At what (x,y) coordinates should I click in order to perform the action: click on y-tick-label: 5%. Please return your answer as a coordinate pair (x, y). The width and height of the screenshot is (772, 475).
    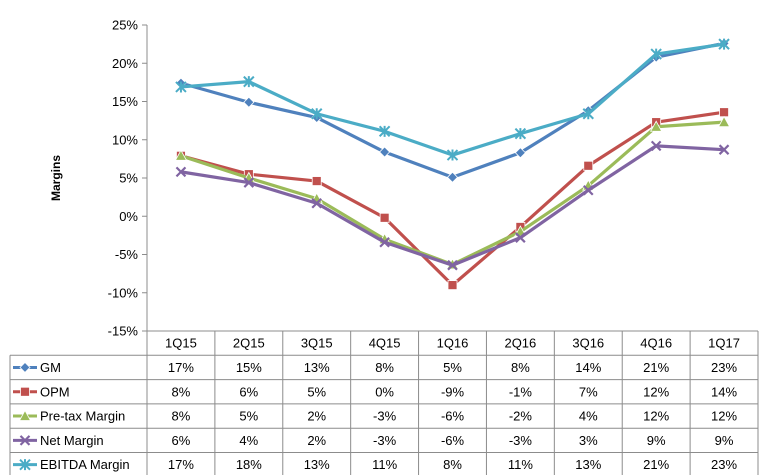
    Looking at the image, I should click on (128, 178).